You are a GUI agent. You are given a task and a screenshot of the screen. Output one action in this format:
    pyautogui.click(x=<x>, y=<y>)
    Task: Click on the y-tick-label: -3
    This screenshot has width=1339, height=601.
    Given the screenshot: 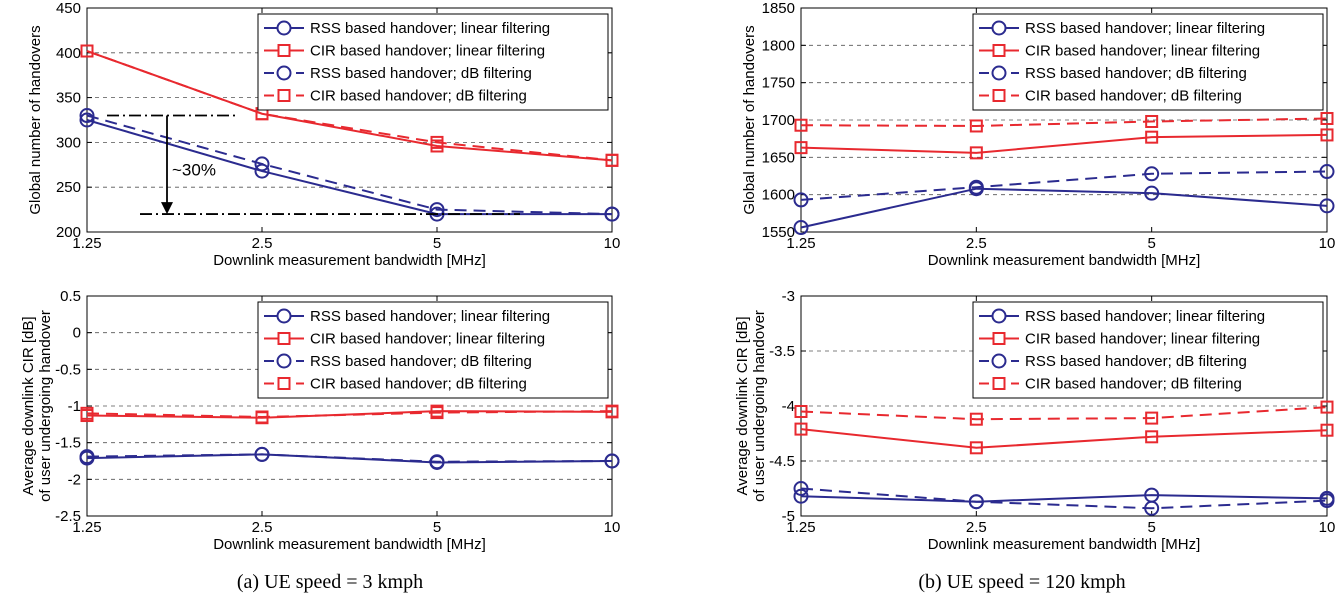 What is the action you would take?
    pyautogui.click(x=788, y=296)
    